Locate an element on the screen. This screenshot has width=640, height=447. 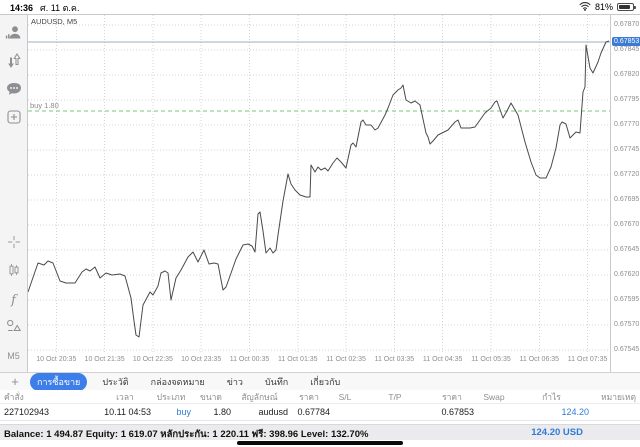
price-axis-label: 0.67695 is located at coordinates (627, 199).